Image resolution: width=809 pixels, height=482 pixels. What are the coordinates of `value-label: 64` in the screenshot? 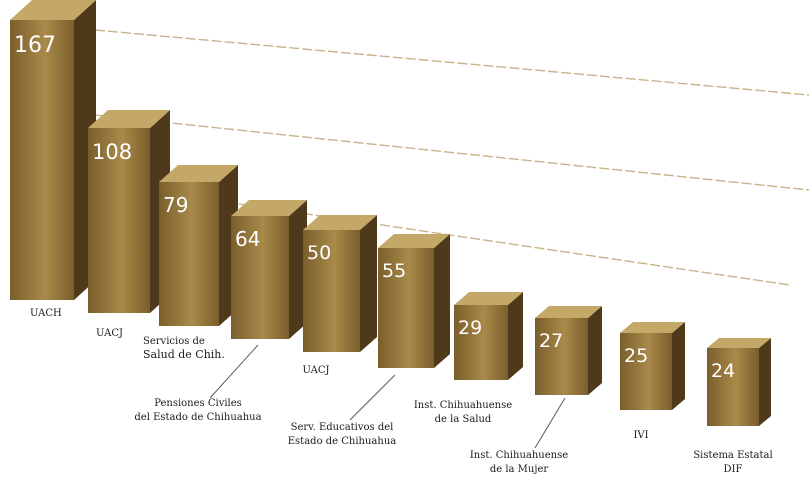 It's located at (247, 239).